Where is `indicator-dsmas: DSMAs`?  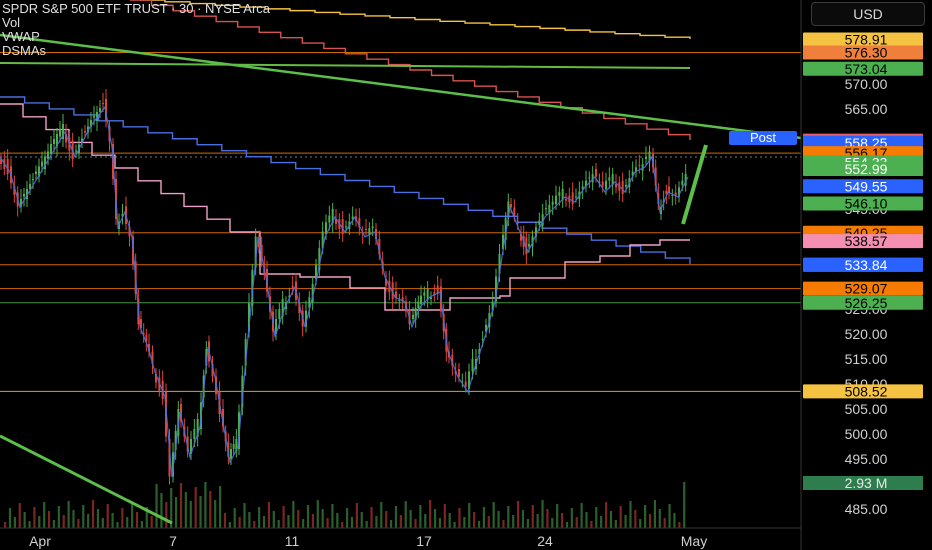
indicator-dsmas: DSMAs is located at coordinates (24, 50).